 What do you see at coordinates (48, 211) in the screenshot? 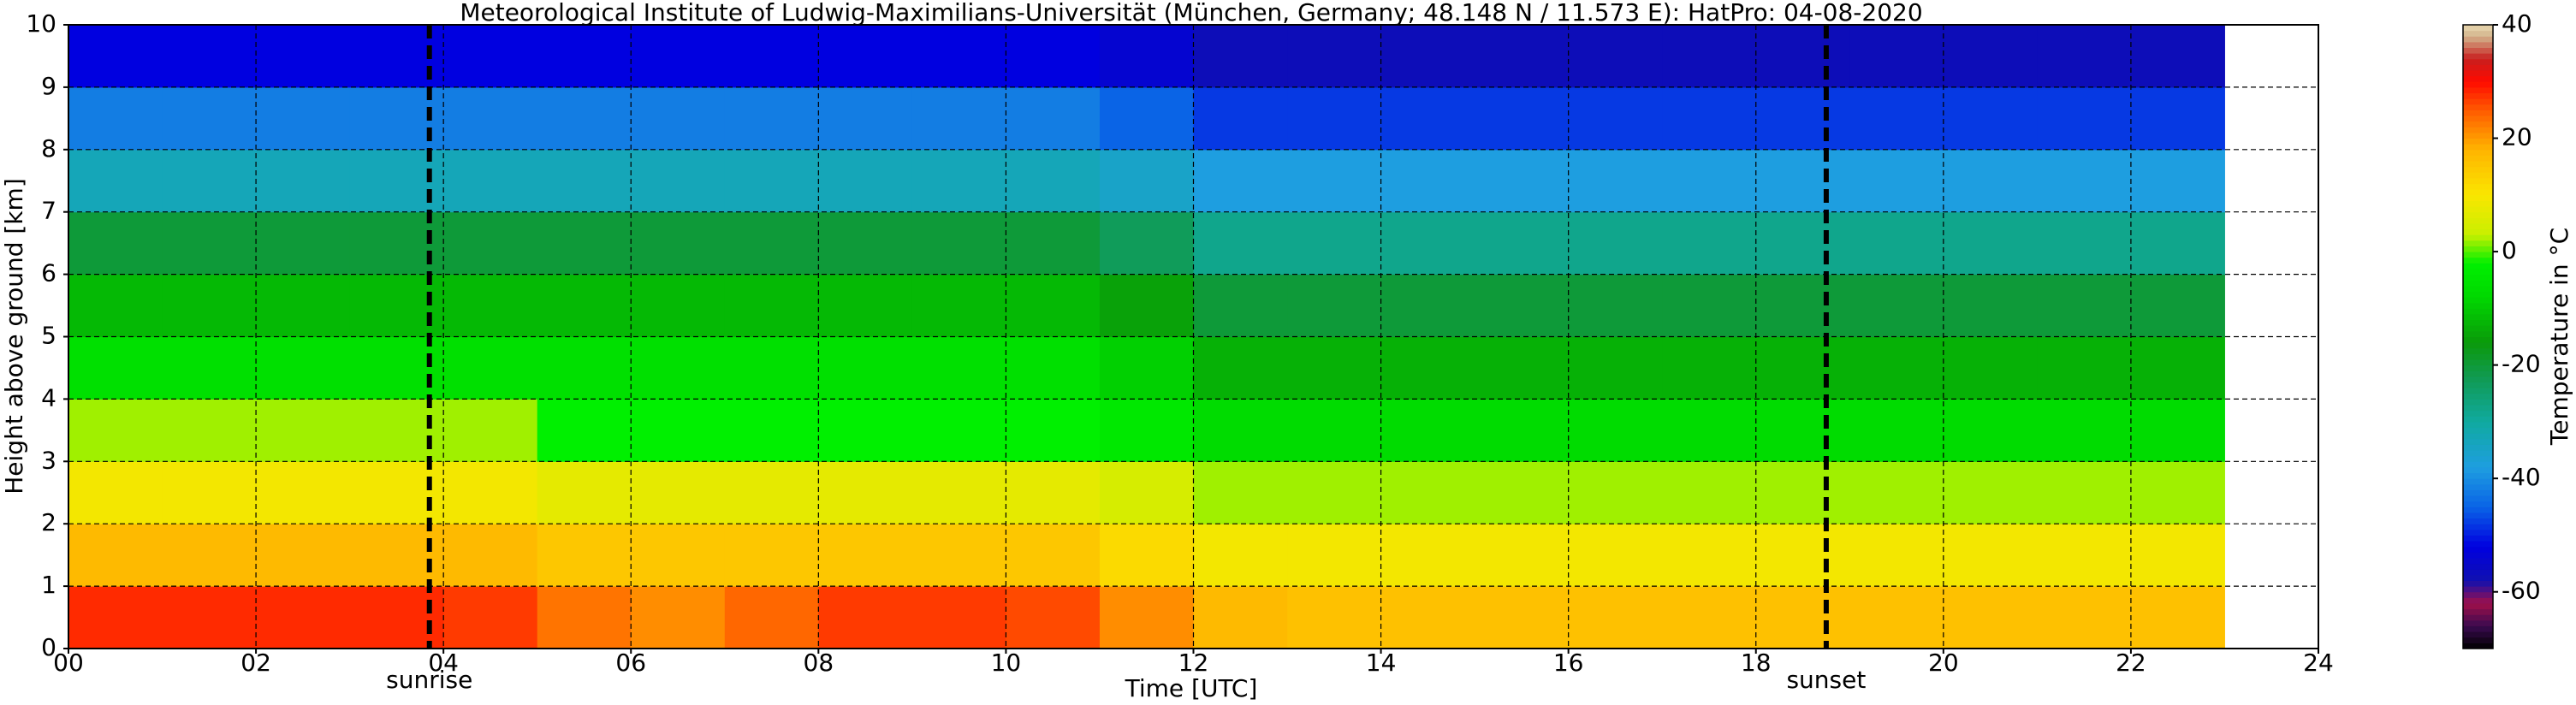
I see `y-tick-label: 7` at bounding box center [48, 211].